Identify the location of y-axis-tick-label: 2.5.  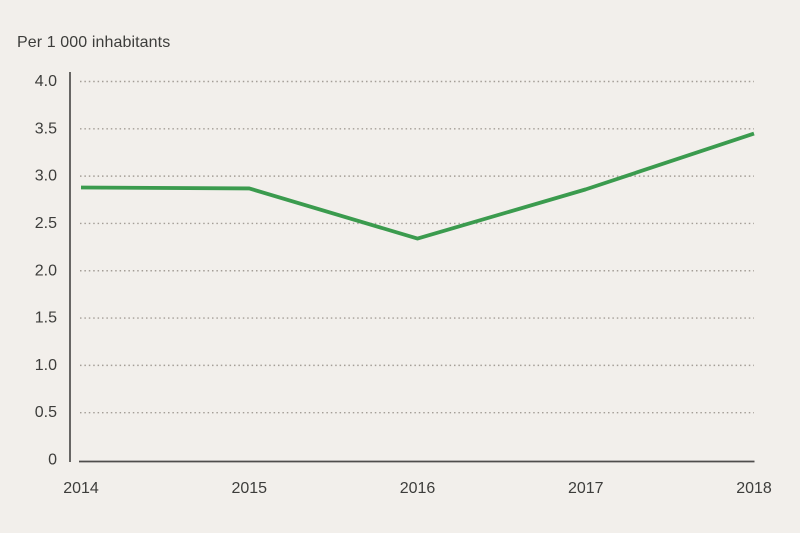
(46, 223).